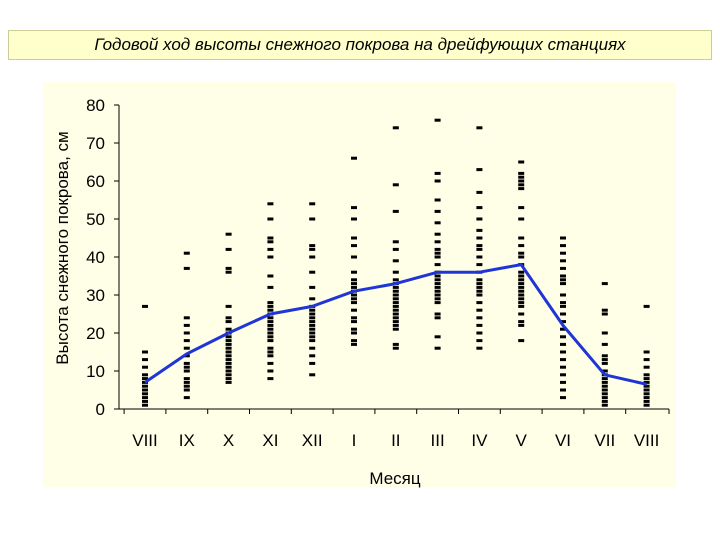 Image resolution: width=720 pixels, height=540 pixels. I want to click on x-tick-label: XII, so click(312, 440).